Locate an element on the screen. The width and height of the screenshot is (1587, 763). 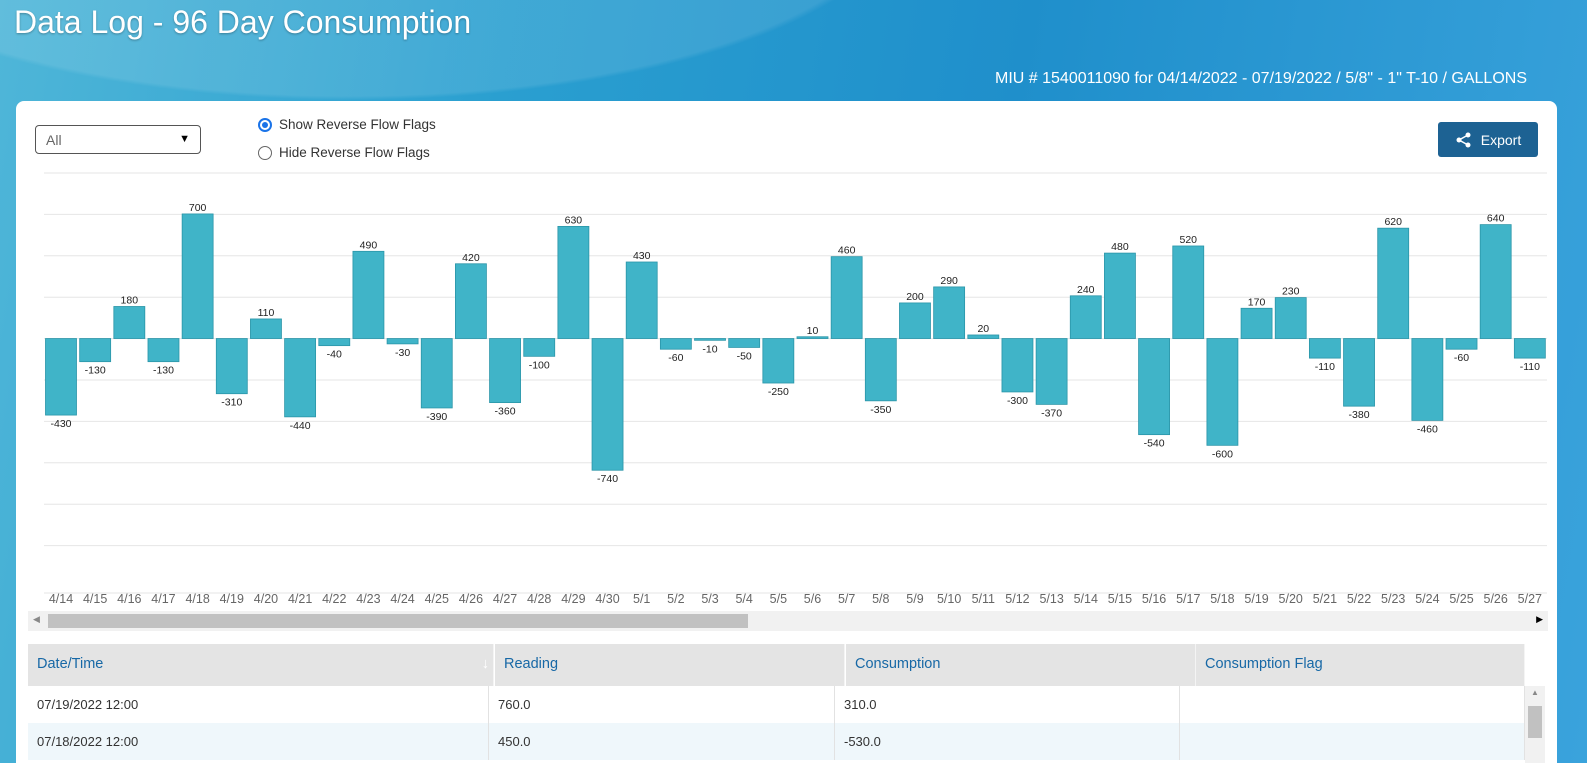
cell-consumption: -530.0 is located at coordinates (1007, 741).